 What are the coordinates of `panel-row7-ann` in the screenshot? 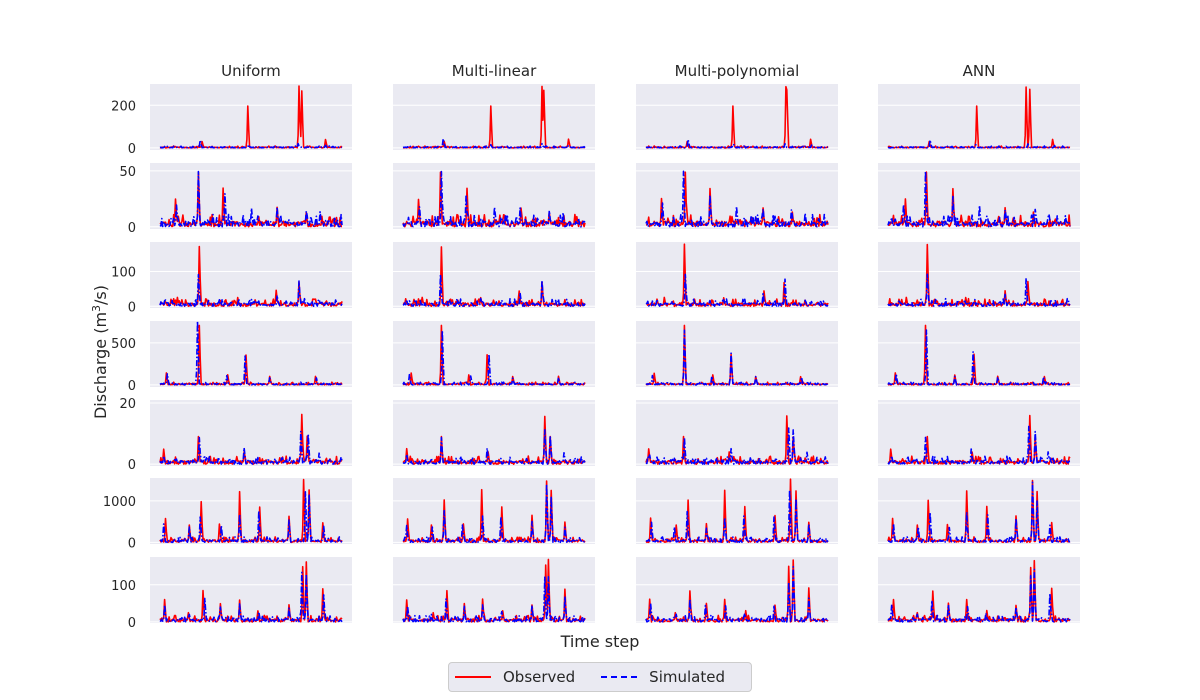 It's located at (979, 590).